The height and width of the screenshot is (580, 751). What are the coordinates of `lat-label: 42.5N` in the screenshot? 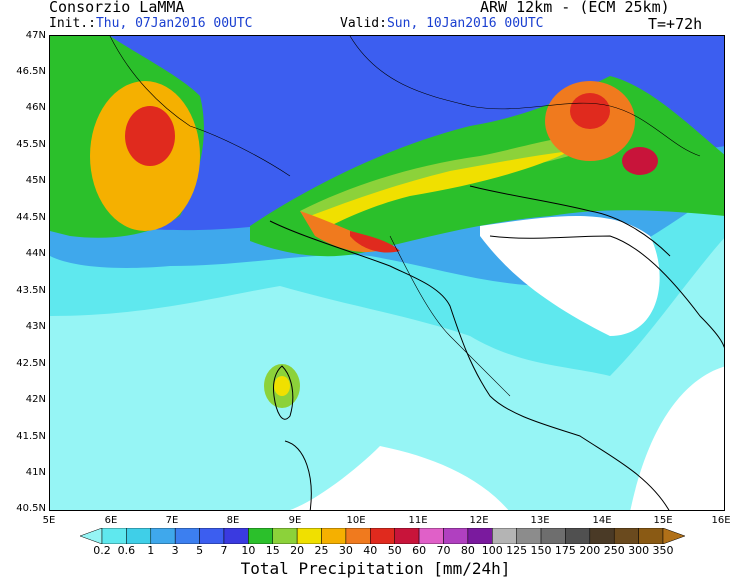 It's located at (31, 363).